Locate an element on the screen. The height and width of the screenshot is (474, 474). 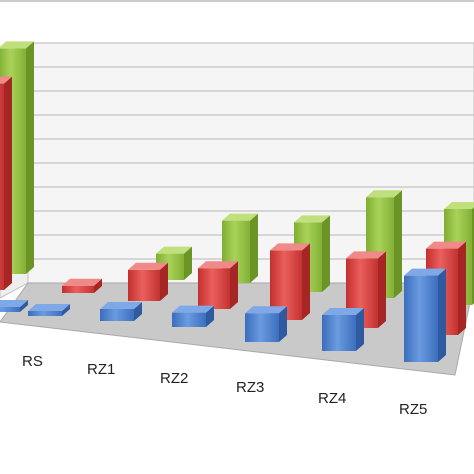
category-label: RS is located at coordinates (32, 361).